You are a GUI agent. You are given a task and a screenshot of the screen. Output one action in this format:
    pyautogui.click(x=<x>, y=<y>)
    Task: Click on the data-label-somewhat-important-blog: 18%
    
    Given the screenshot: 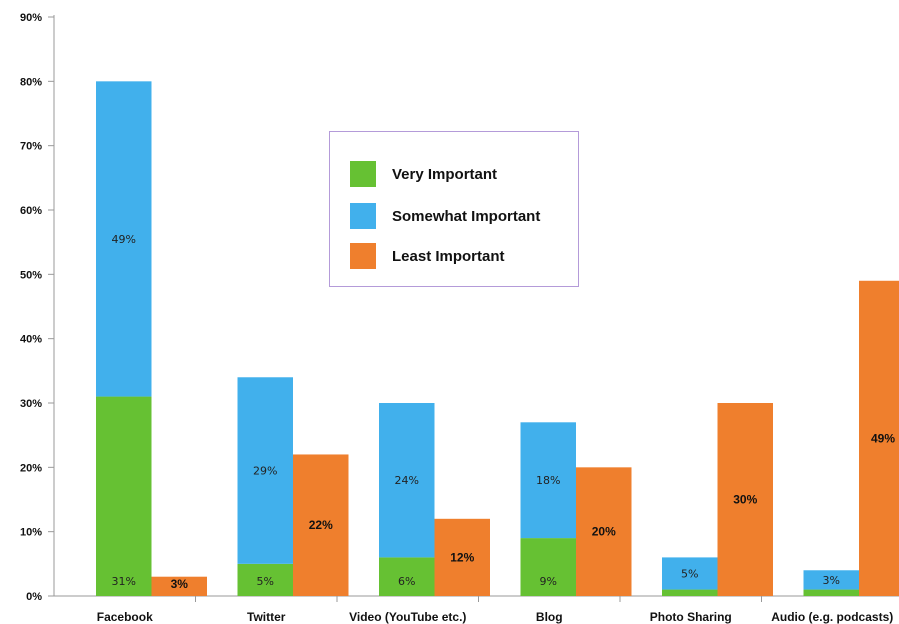 What is the action you would take?
    pyautogui.click(x=548, y=480)
    